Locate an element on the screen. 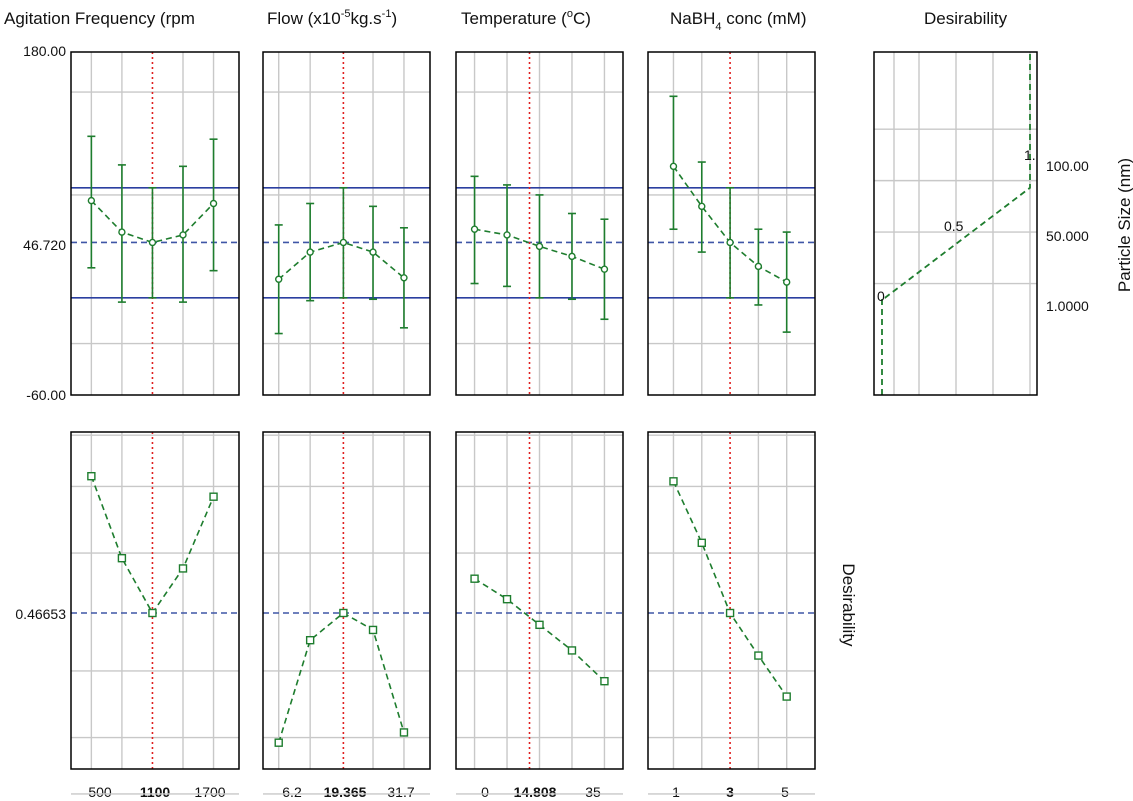 Image resolution: width=1133 pixels, height=801 pixels. panel1-response-line is located at coordinates (152, 222).